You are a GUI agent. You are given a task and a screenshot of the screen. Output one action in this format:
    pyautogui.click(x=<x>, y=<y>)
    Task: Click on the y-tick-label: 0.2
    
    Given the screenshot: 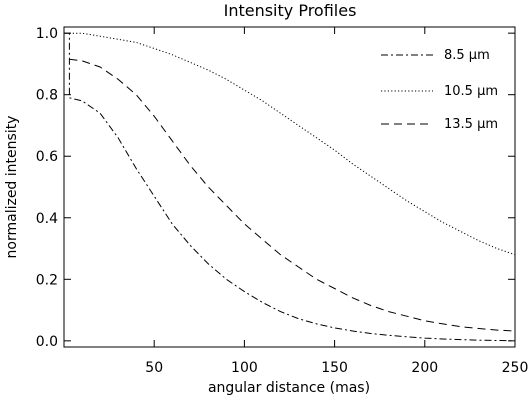 What is the action you would take?
    pyautogui.click(x=47, y=280)
    